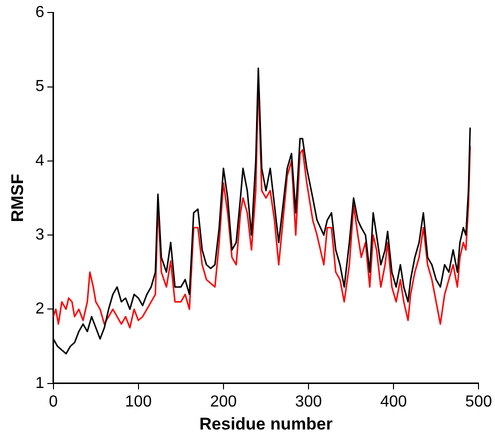 The height and width of the screenshot is (437, 495). What do you see at coordinates (17, 198) in the screenshot?
I see `y-axis-title: RMSF` at bounding box center [17, 198].